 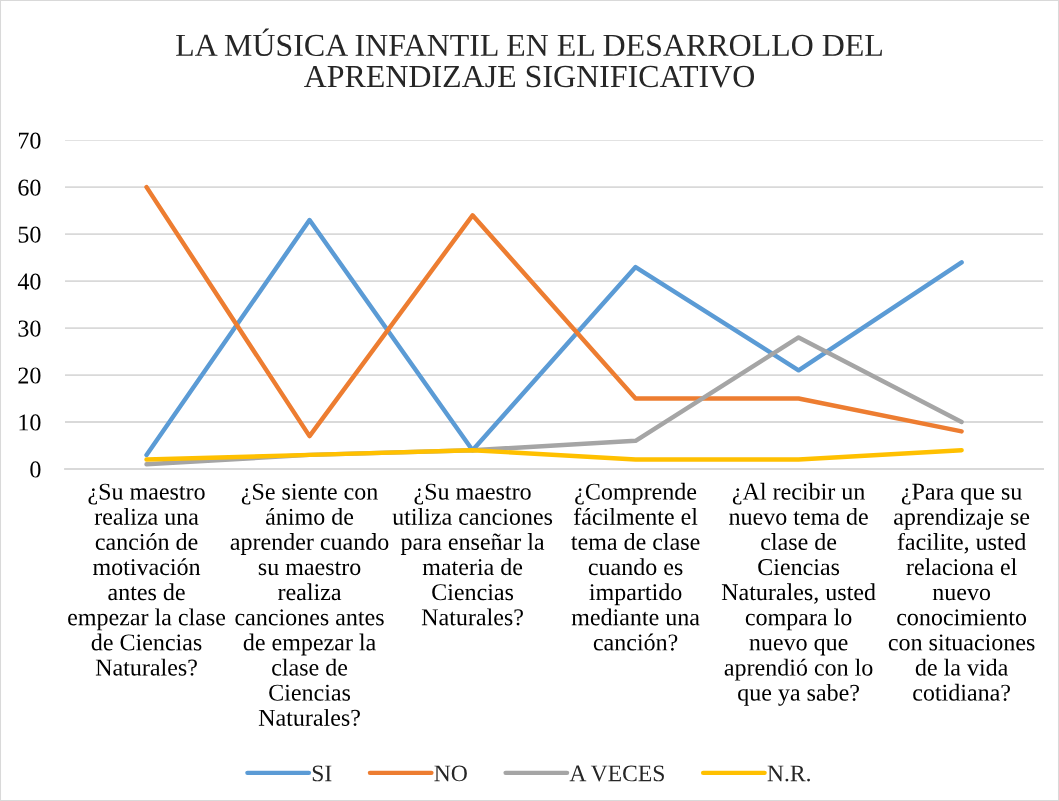 What do you see at coordinates (29, 375) in the screenshot?
I see `y-tick-label: 20` at bounding box center [29, 375].